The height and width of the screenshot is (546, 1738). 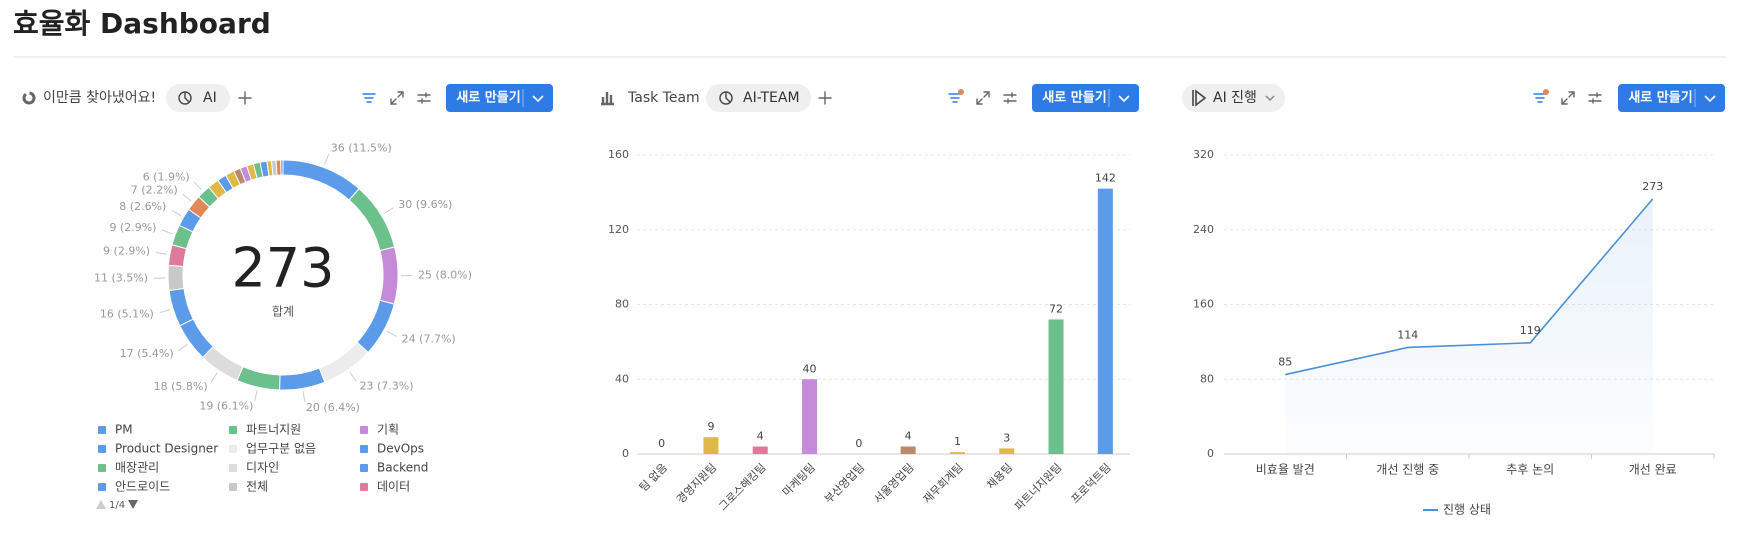 I want to click on data-label: 119, so click(x=1530, y=330).